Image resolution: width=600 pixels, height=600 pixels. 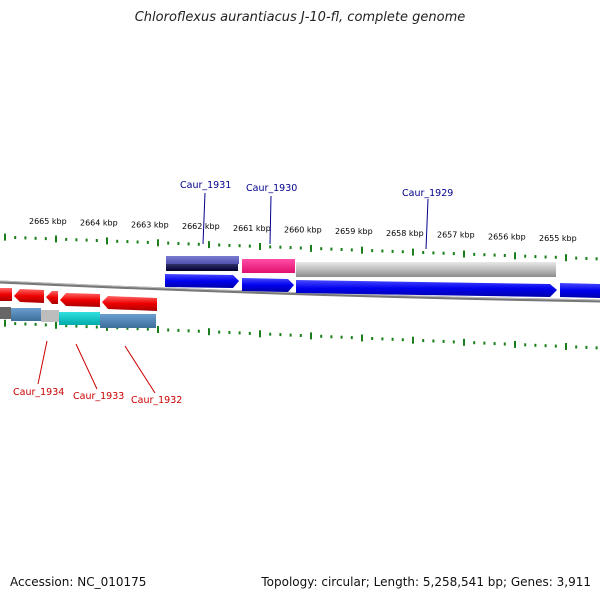 I want to click on gene-caur-1929-bar, so click(x=426, y=269).